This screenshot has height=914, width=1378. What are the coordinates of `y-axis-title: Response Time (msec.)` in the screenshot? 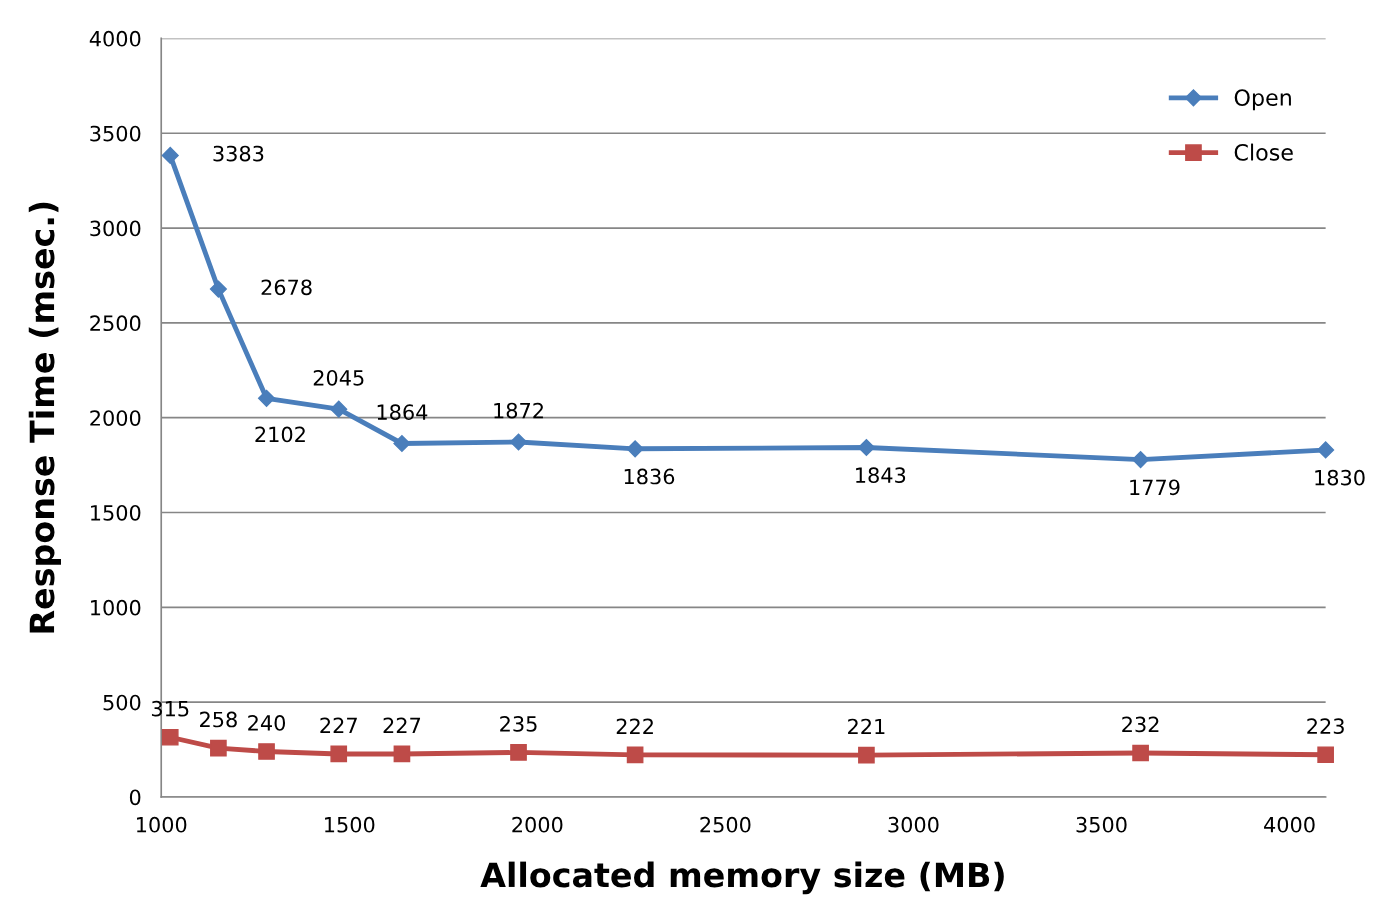 It's located at (44, 417).